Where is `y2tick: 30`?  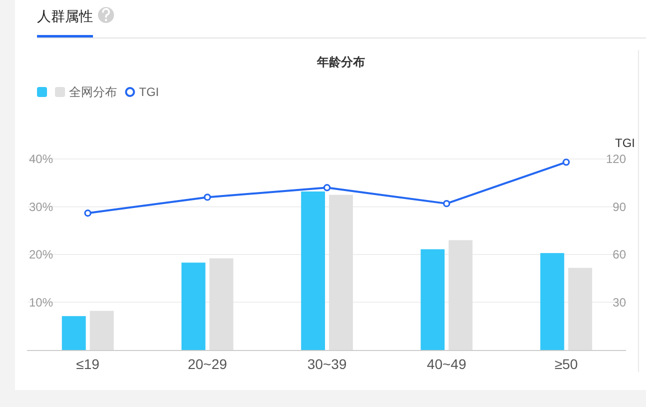 y2tick: 30 is located at coordinates (619, 302).